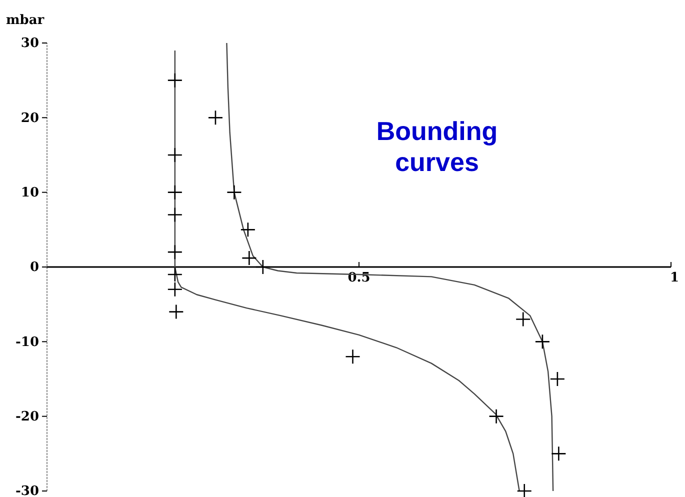 This screenshot has height=497, width=685. What do you see at coordinates (27, 416) in the screenshot?
I see `y-tick-label: -20` at bounding box center [27, 416].